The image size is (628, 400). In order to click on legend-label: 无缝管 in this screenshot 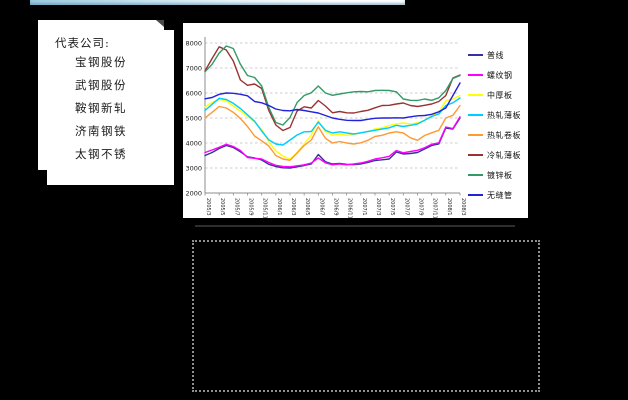, I will do `click(500, 195)`.